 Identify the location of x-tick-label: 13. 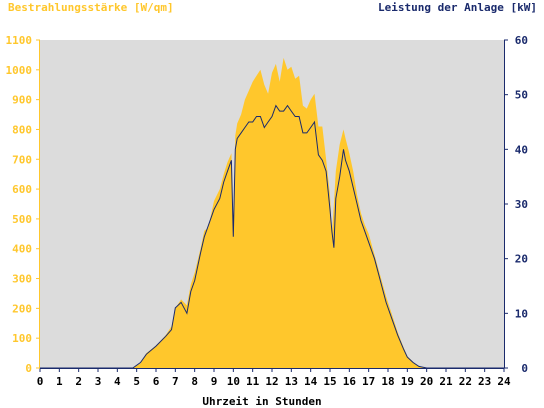
(291, 381).